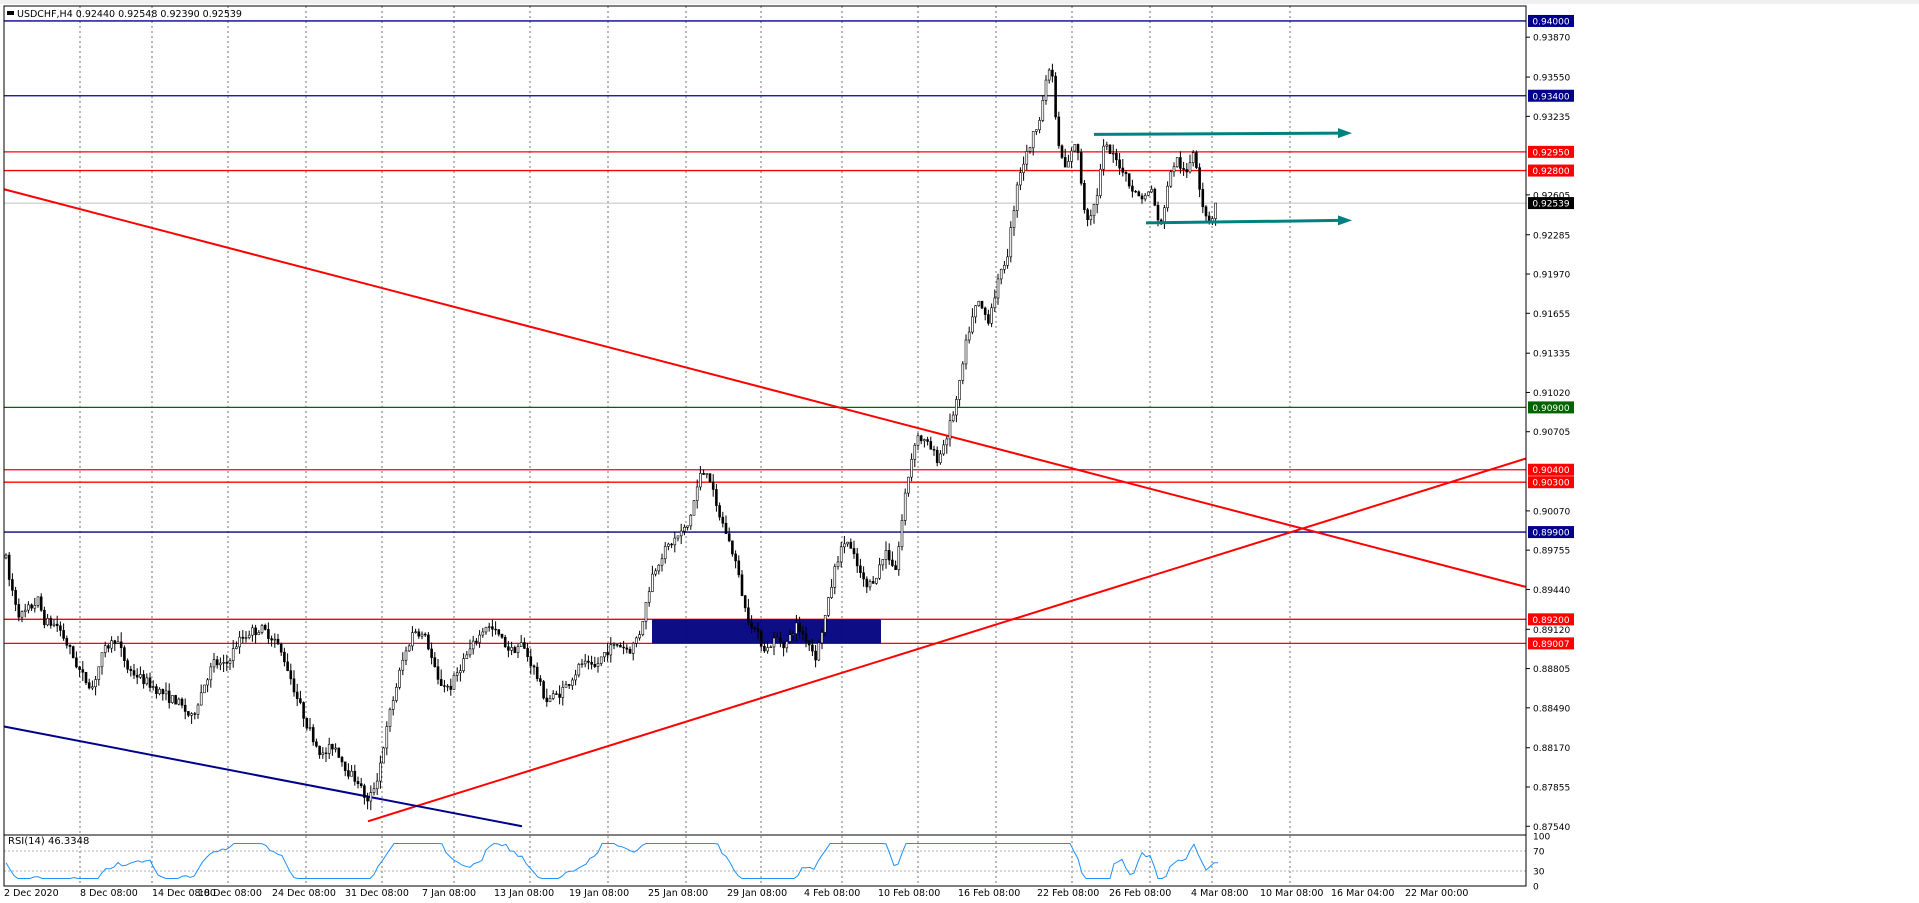 Image resolution: width=1919 pixels, height=903 pixels. Describe the element at coordinates (1219, 893) in the screenshot. I see `x-tick-label: 4 Mar 08:00` at that location.